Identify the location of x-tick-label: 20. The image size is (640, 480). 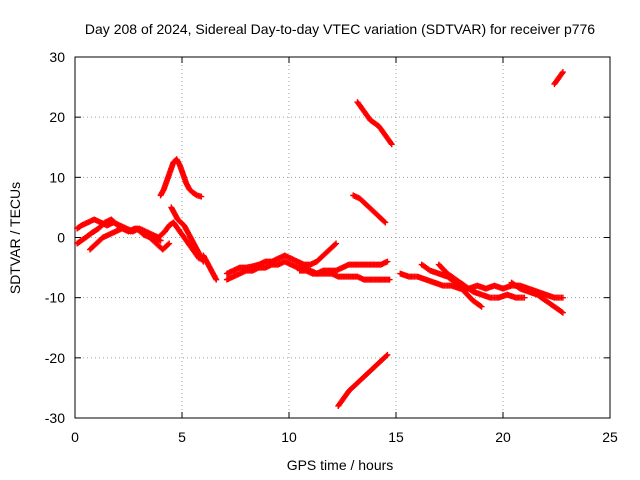
(503, 437).